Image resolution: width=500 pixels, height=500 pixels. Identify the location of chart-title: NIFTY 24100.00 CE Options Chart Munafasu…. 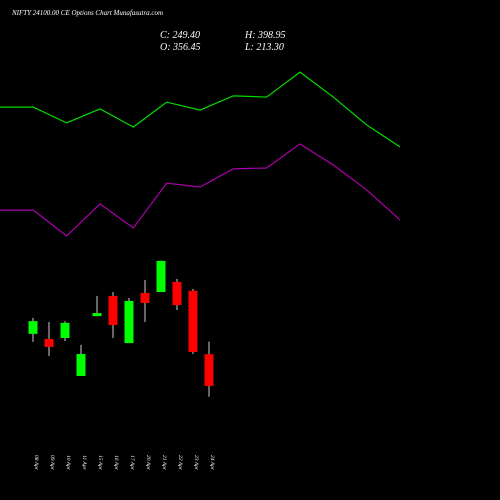
(87, 13).